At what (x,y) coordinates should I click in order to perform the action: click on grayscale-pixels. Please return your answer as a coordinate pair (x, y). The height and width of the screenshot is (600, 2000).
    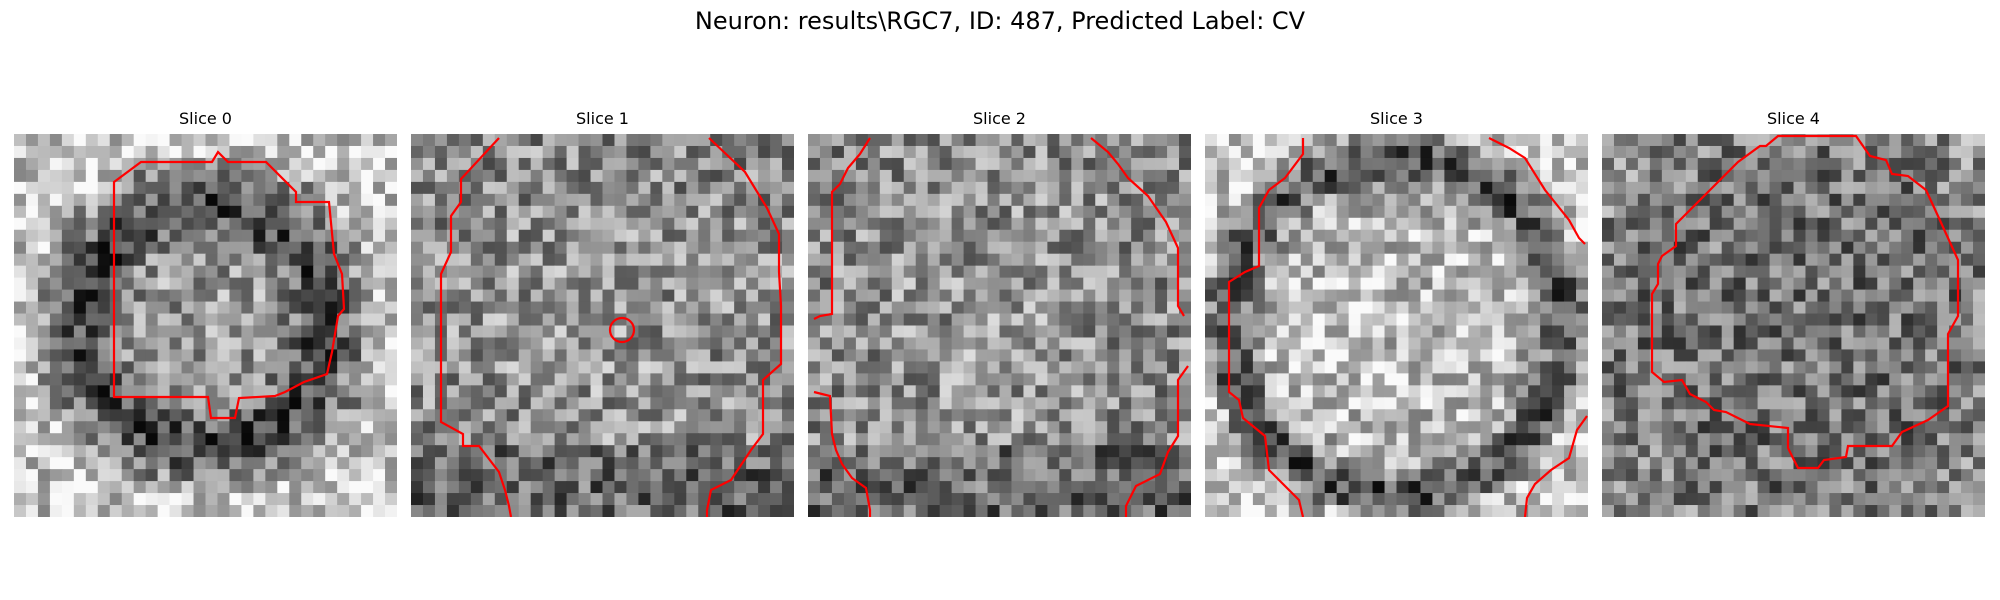
    Looking at the image, I should click on (602, 325).